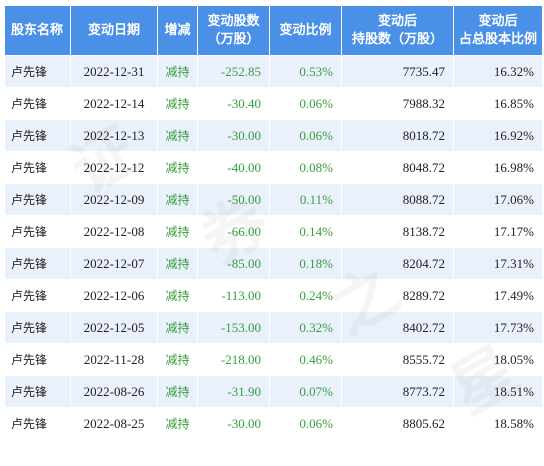  I want to click on cell-date: 2022-12-12, so click(114, 167).